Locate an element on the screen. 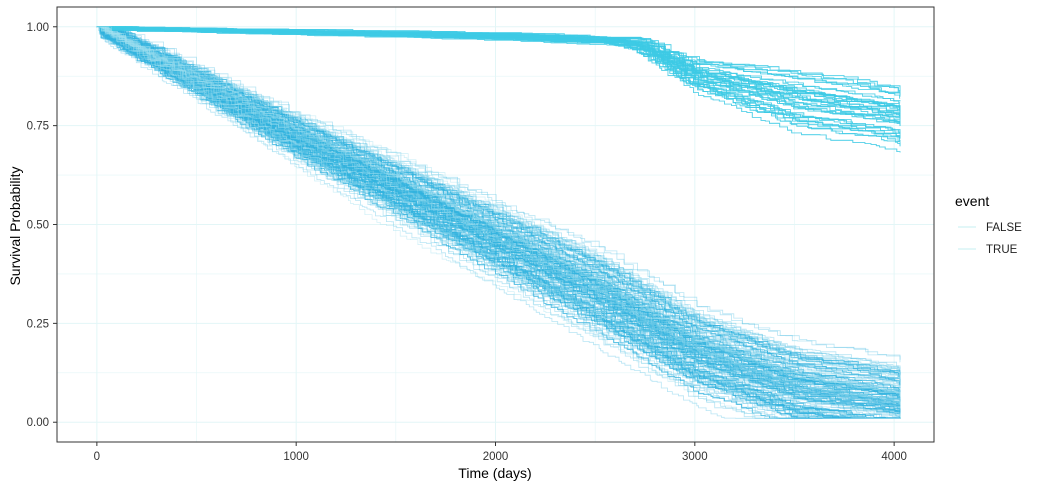 This screenshot has width=1038, height=493. x-tick-label: 4000 is located at coordinates (894, 457).